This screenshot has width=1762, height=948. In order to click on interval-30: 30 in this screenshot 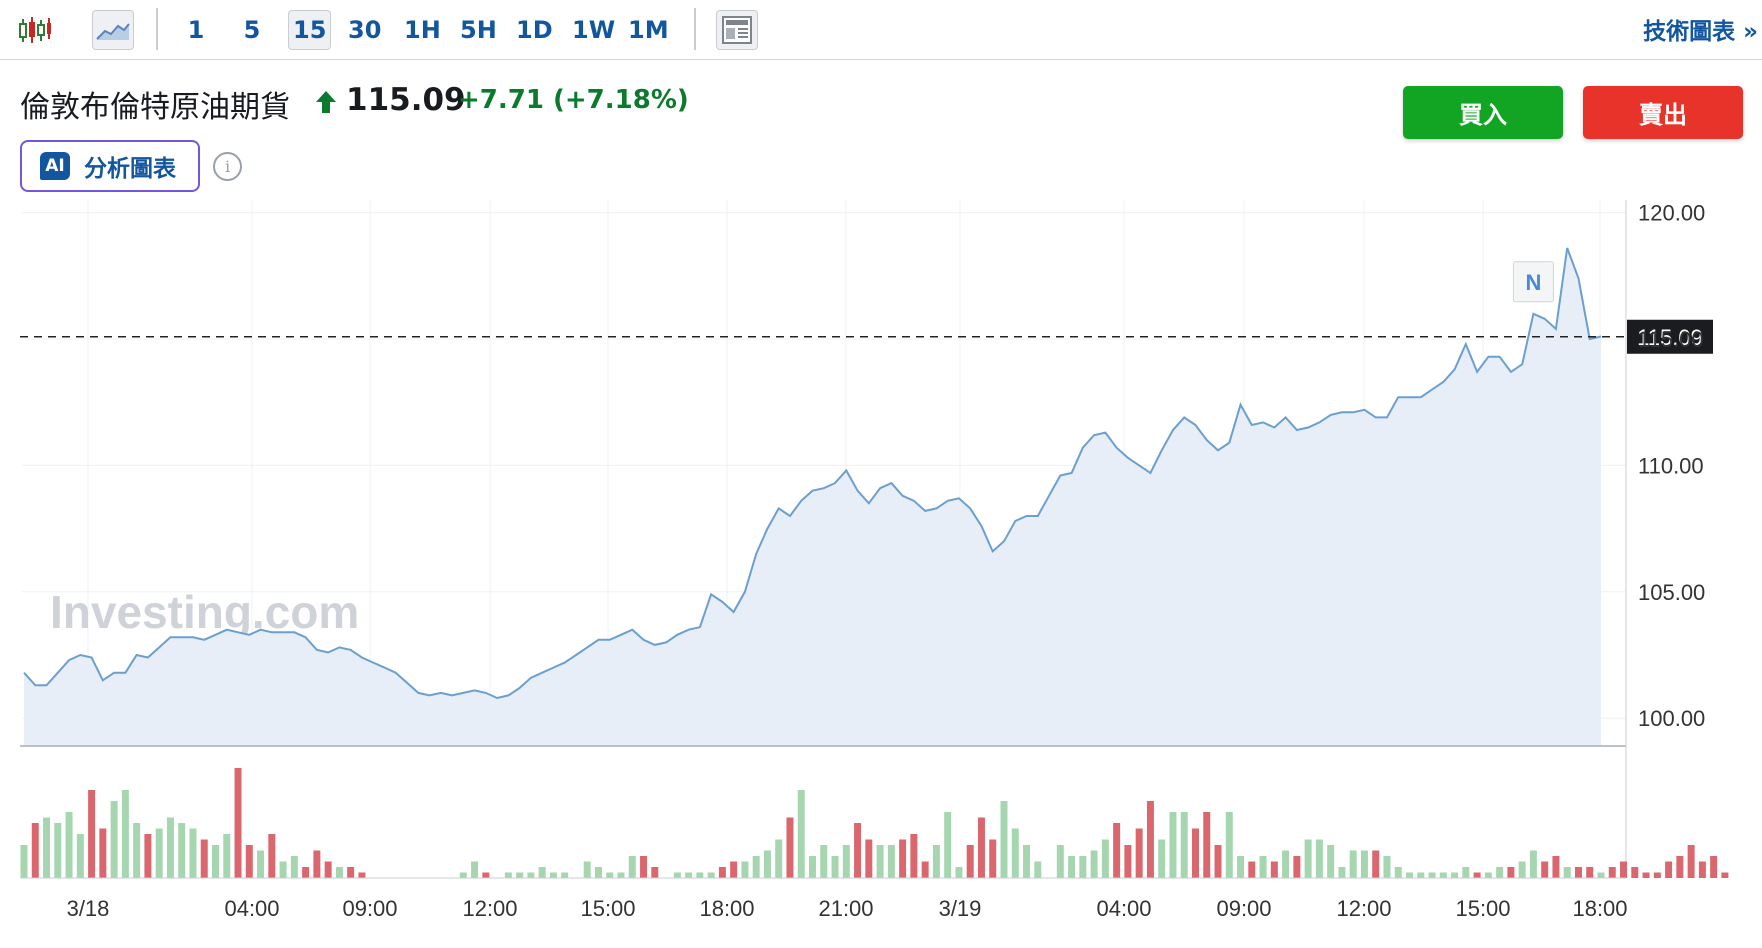, I will do `click(365, 30)`.